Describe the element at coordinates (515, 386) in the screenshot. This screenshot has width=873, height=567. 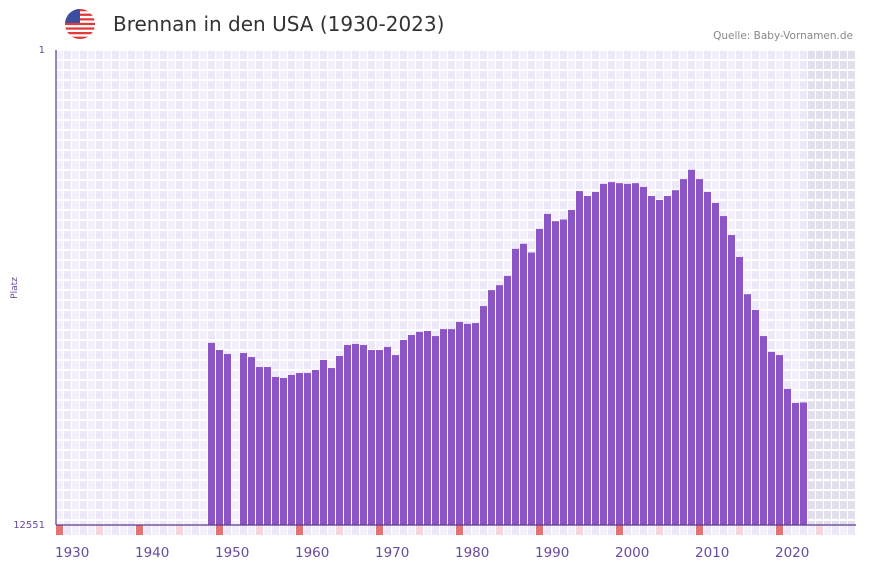
I see `bar-1987` at that location.